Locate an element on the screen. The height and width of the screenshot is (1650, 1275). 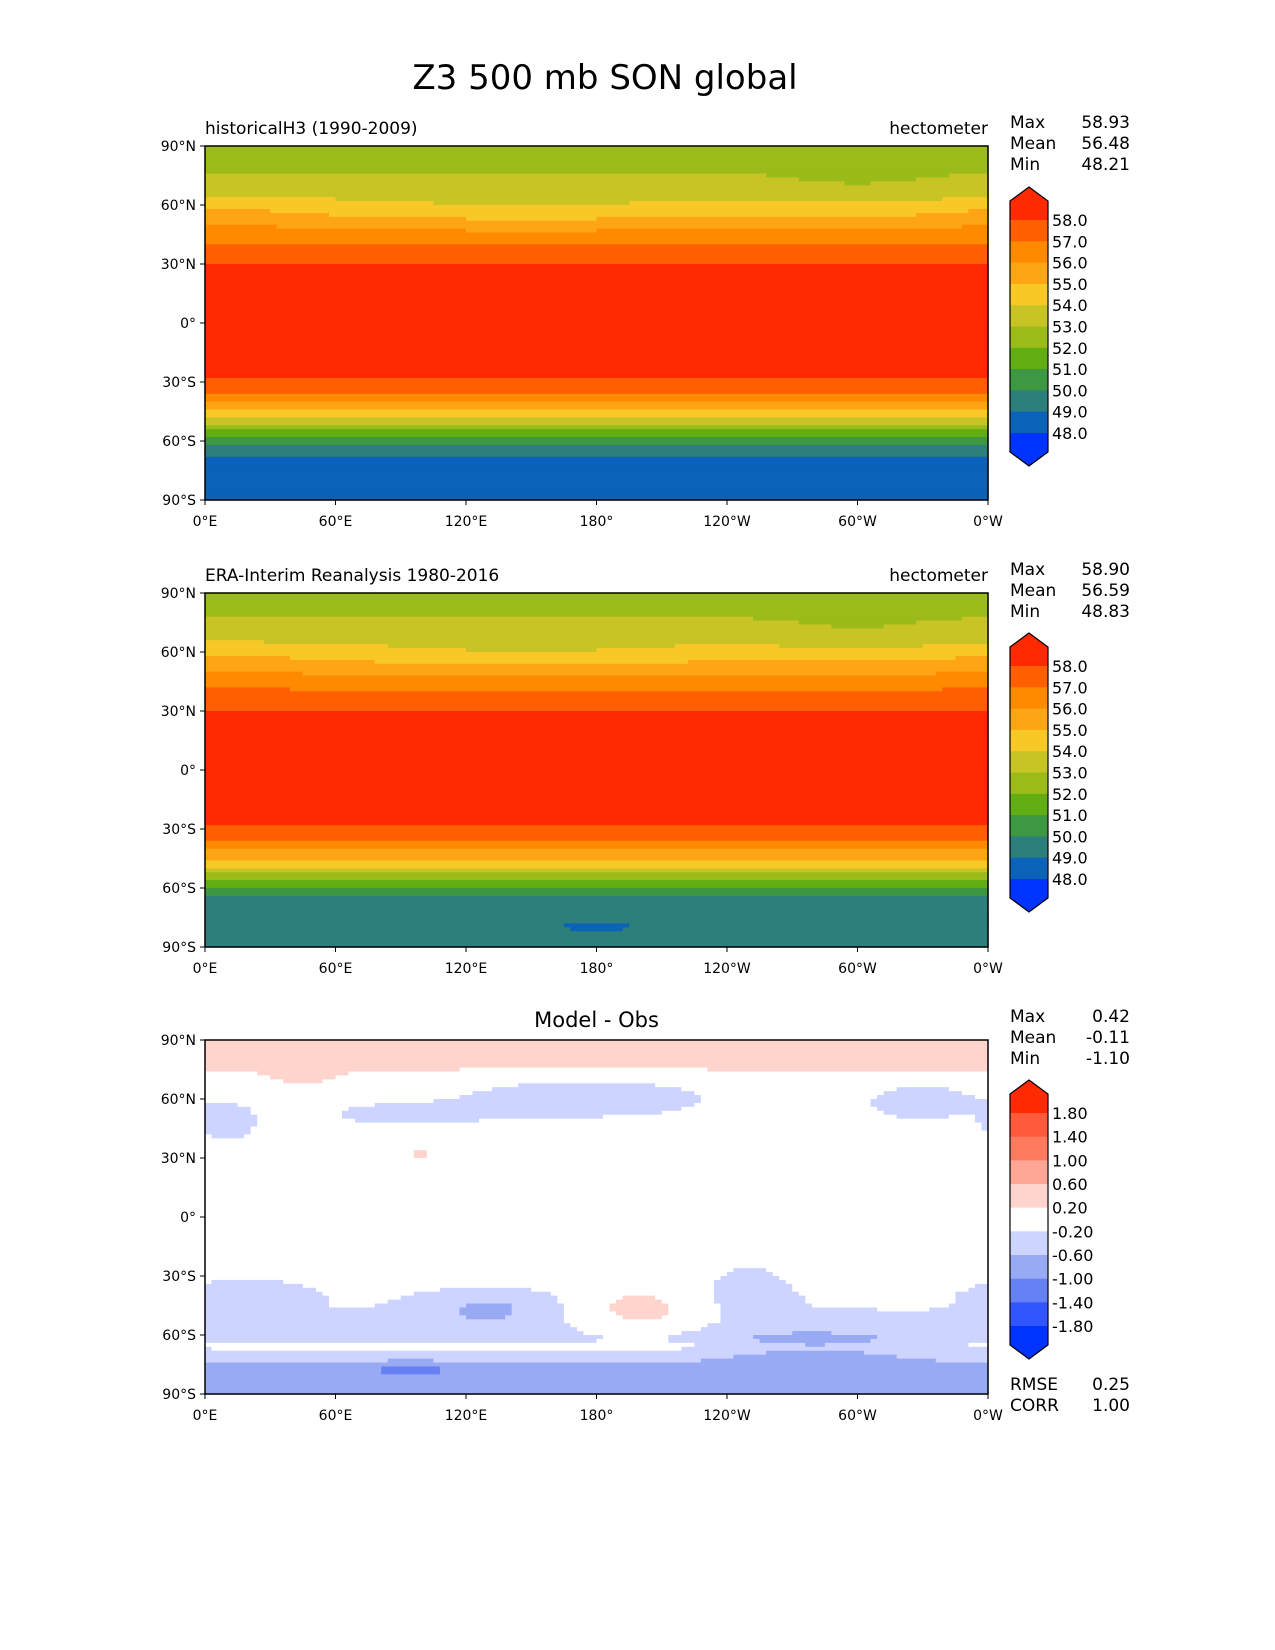
stat-value: -1.10 is located at coordinates (1108, 1059).